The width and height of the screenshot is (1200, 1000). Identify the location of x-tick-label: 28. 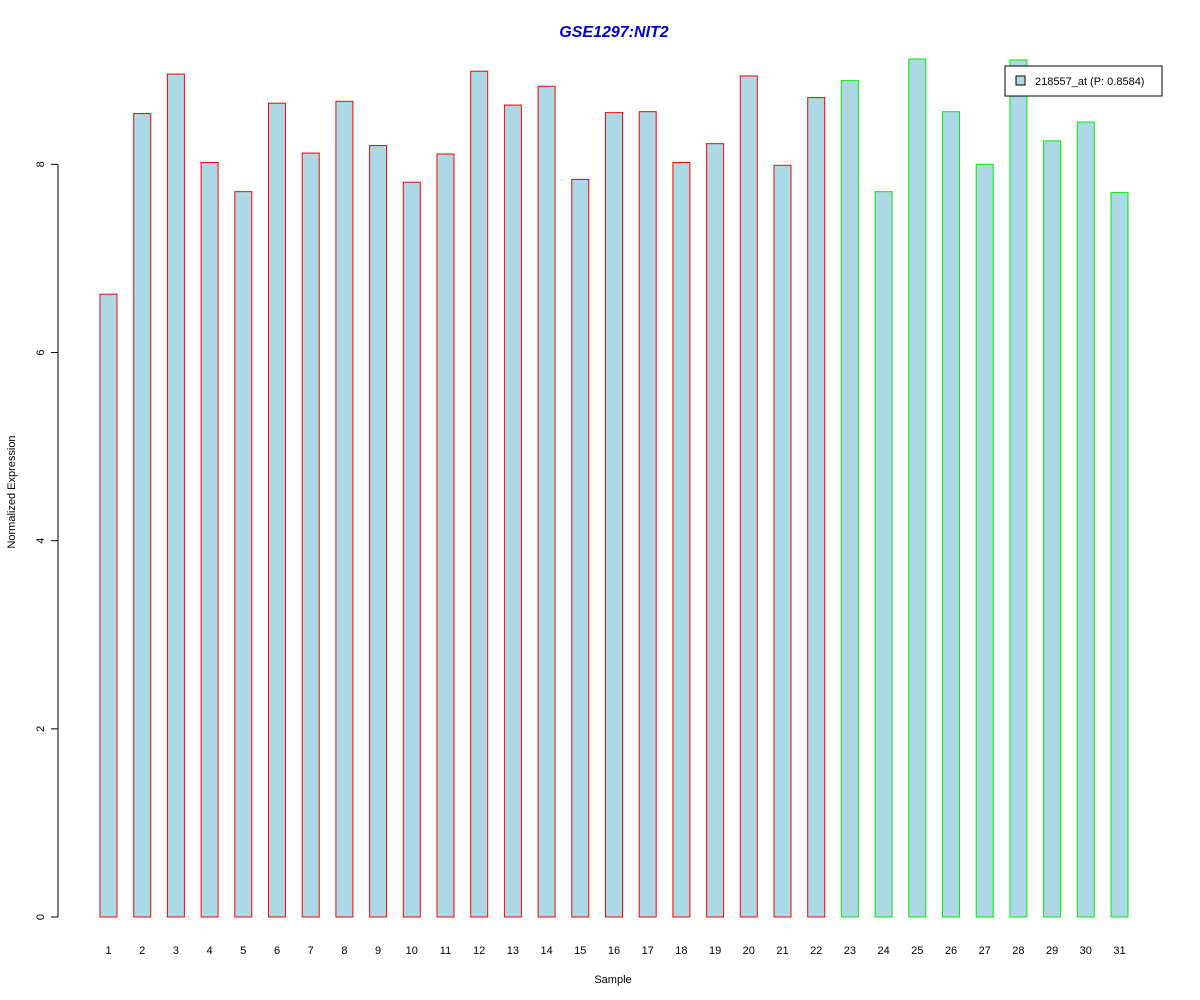
(1018, 951).